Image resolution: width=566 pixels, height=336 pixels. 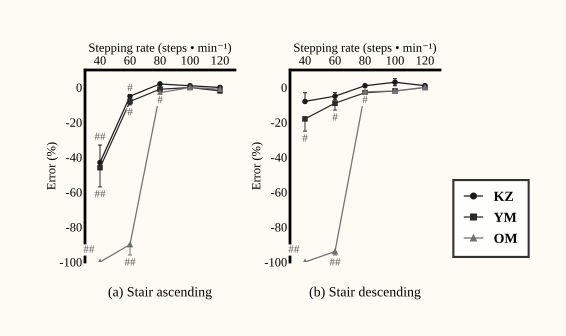 I want to click on text: (b) Stair descending, so click(x=365, y=293).